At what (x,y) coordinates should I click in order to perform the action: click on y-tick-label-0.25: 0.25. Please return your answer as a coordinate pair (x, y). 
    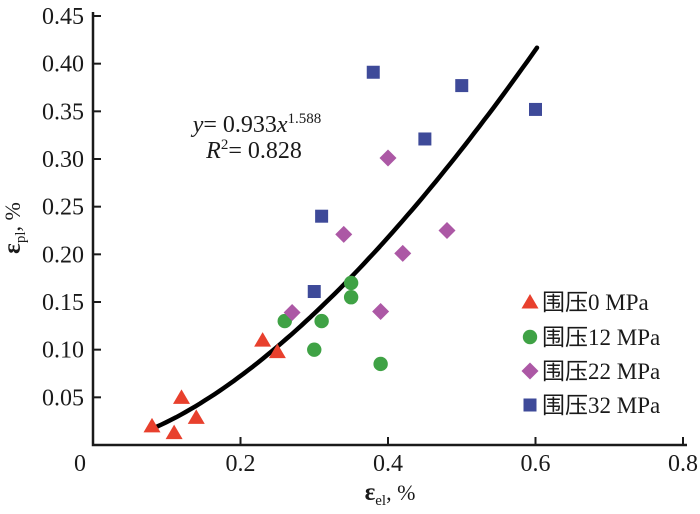
    Looking at the image, I should click on (63, 208).